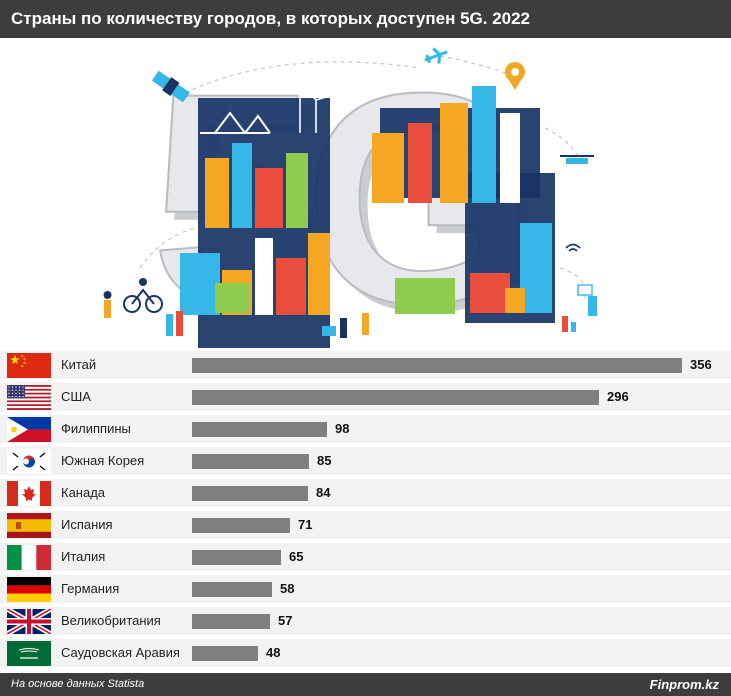 The height and width of the screenshot is (696, 731). What do you see at coordinates (342, 428) in the screenshot?
I see `data-label: 98` at bounding box center [342, 428].